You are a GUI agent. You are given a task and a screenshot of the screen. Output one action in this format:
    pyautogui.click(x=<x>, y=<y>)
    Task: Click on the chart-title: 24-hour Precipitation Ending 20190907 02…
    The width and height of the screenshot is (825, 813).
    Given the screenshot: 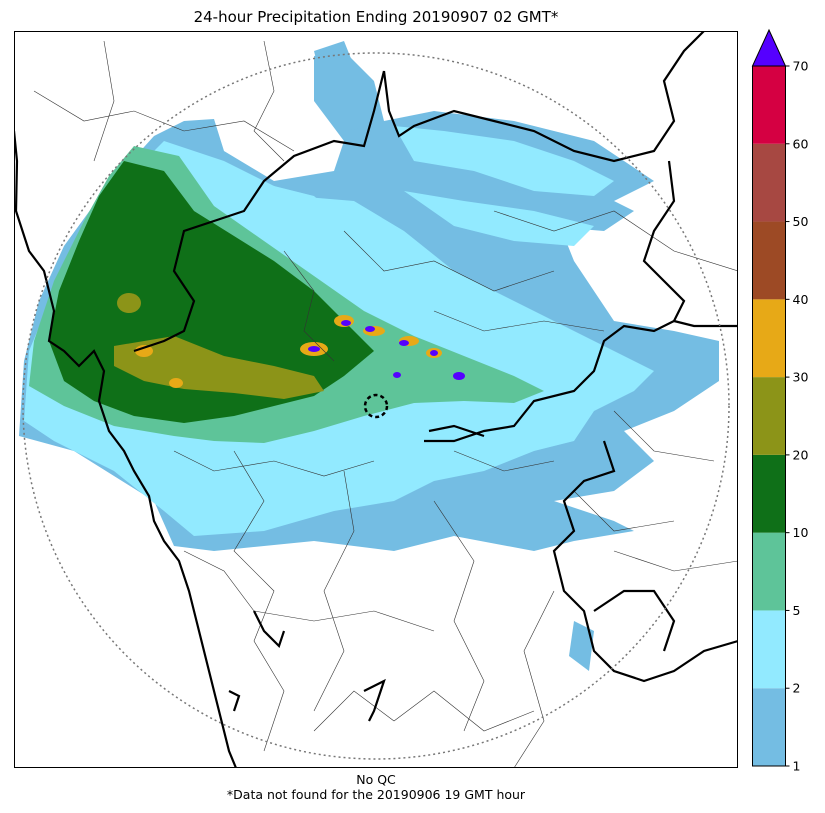 What is the action you would take?
    pyautogui.click(x=376, y=17)
    